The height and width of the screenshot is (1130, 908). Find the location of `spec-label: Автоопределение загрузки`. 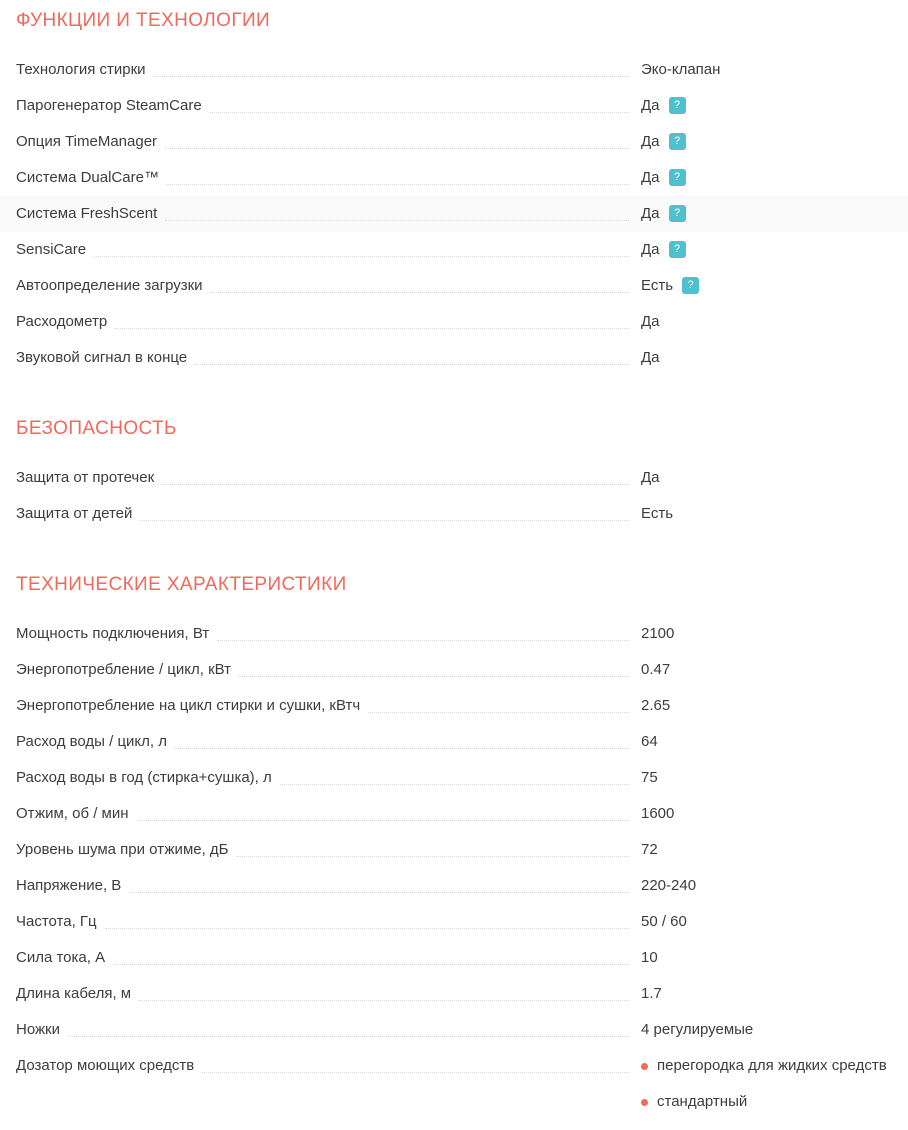

spec-label: Автоопределение загрузки is located at coordinates (109, 285).